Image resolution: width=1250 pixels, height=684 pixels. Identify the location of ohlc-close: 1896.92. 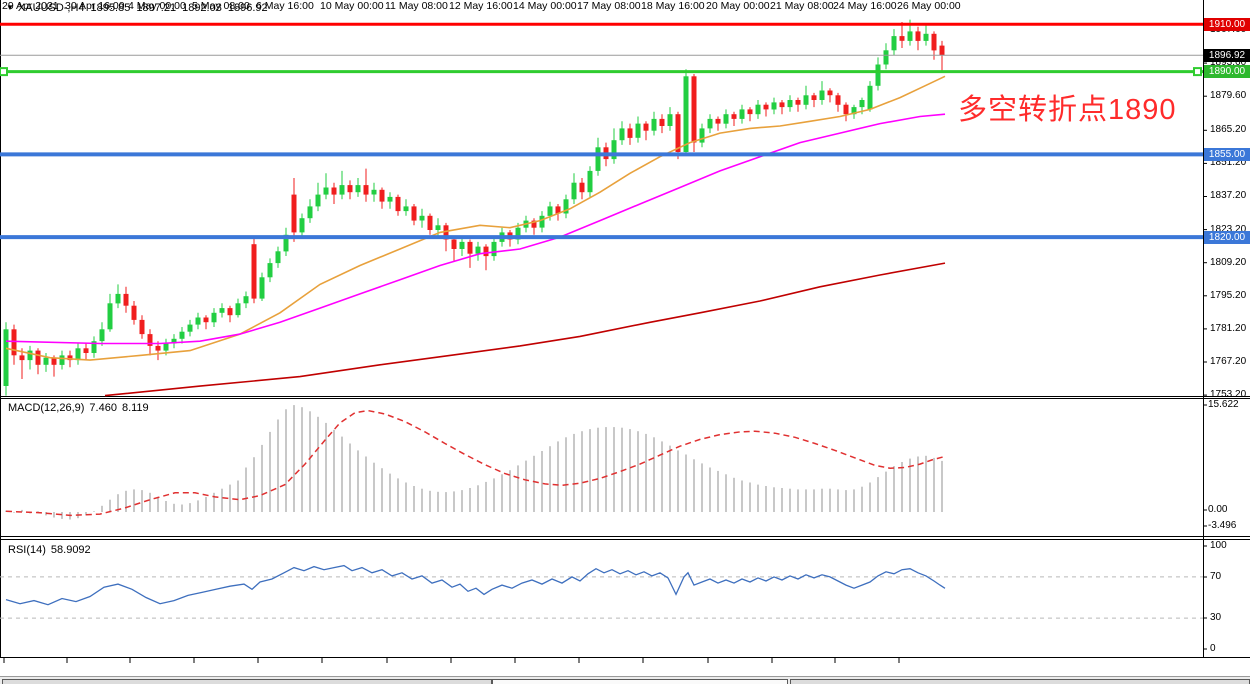
(247, 8).